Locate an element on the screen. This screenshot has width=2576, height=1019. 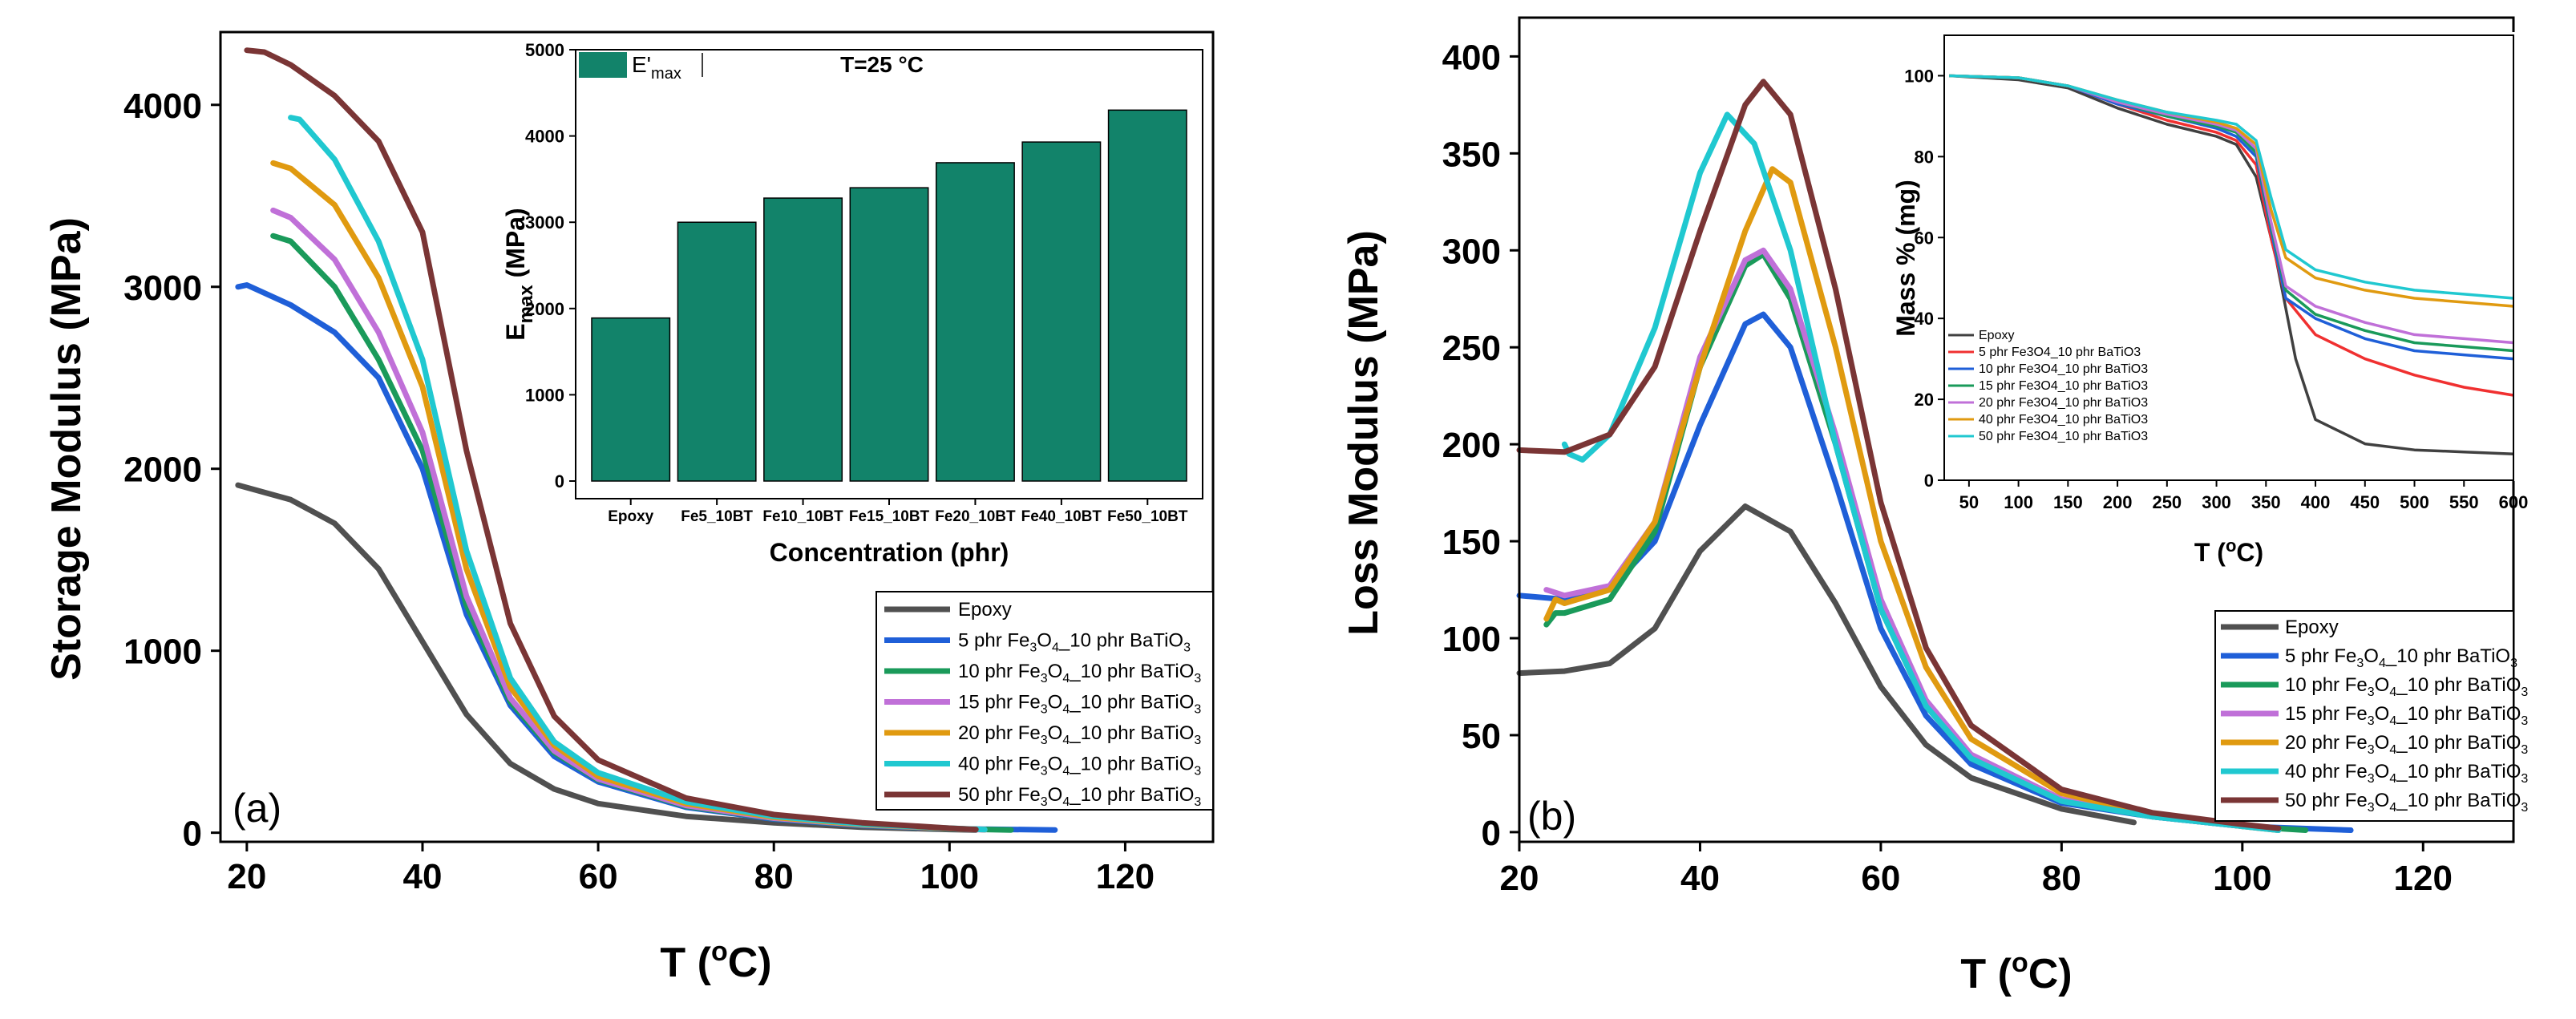
tga-x-tick-label: 400 is located at coordinates (2316, 502).